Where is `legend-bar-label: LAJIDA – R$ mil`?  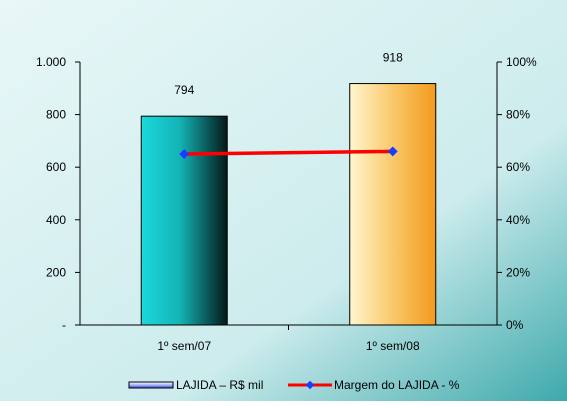 legend-bar-label: LAJIDA – R$ mil is located at coordinates (219, 385).